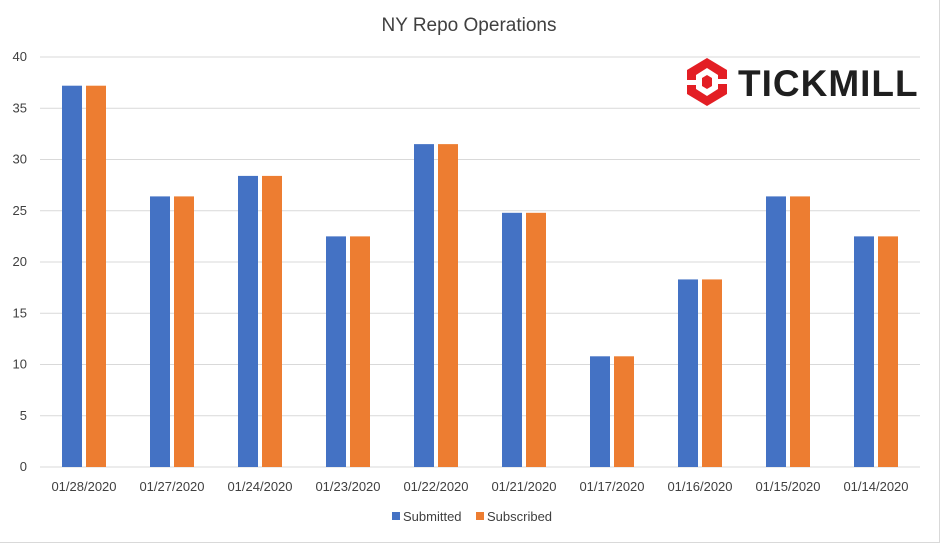 This screenshot has width=940, height=543. What do you see at coordinates (519, 516) in the screenshot?
I see `legend-label-subscribed: Subscribed` at bounding box center [519, 516].